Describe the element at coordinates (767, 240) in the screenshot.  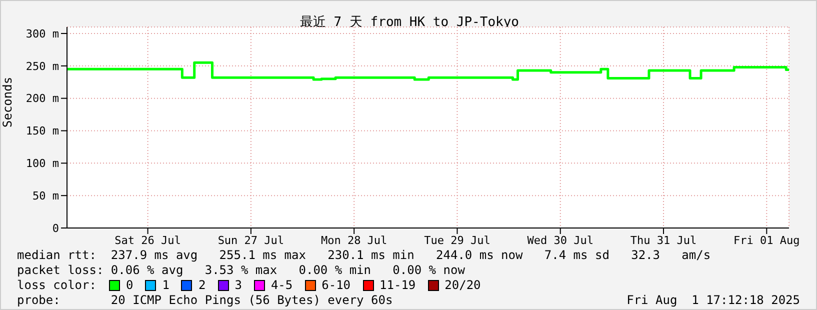
I see `x-tick-label: Fri 01 Aug` at that location.